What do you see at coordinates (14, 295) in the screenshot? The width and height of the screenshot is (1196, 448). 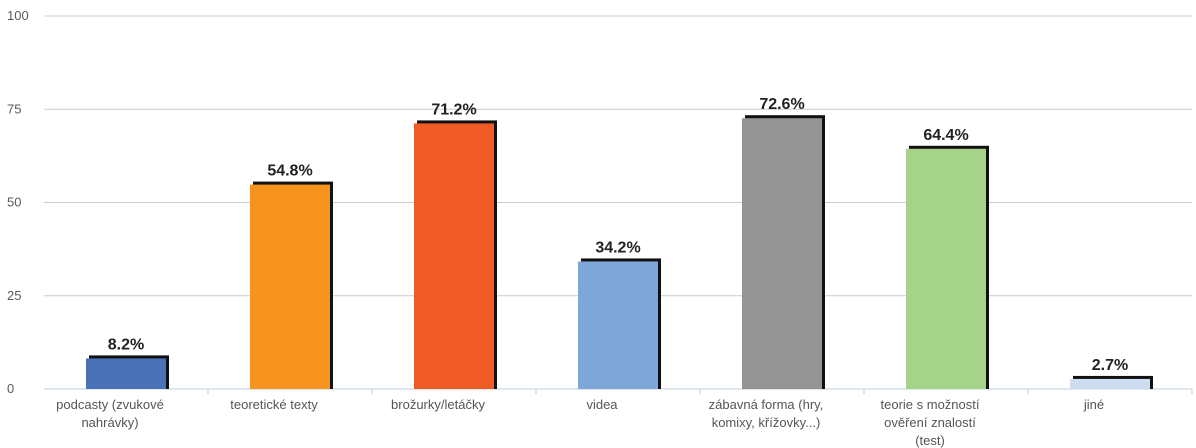 I see `y-tick-label: 25` at bounding box center [14, 295].